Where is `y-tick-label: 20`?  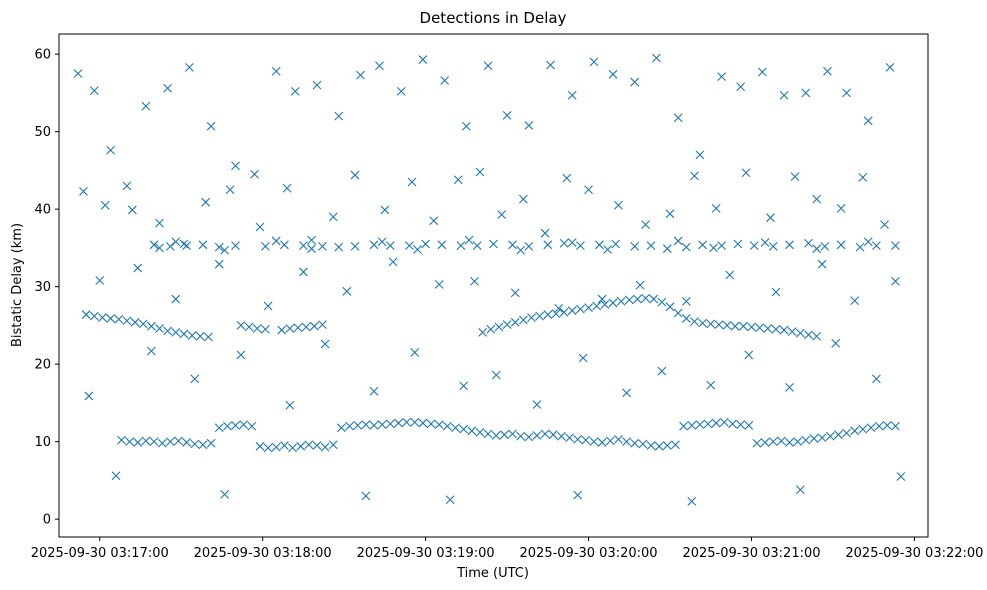
y-tick-label: 20 is located at coordinates (42, 365).